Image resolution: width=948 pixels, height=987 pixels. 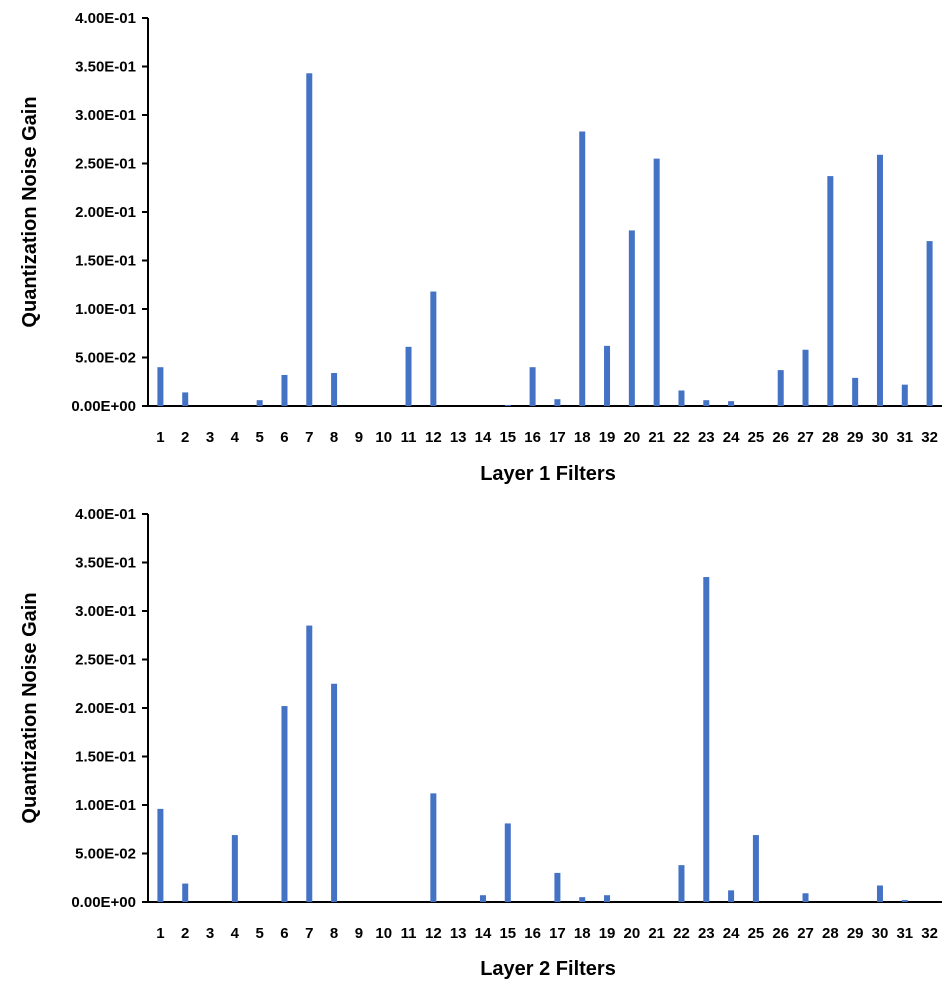 I want to click on x-axis-title: Layer 2 Filters, so click(x=548, y=969).